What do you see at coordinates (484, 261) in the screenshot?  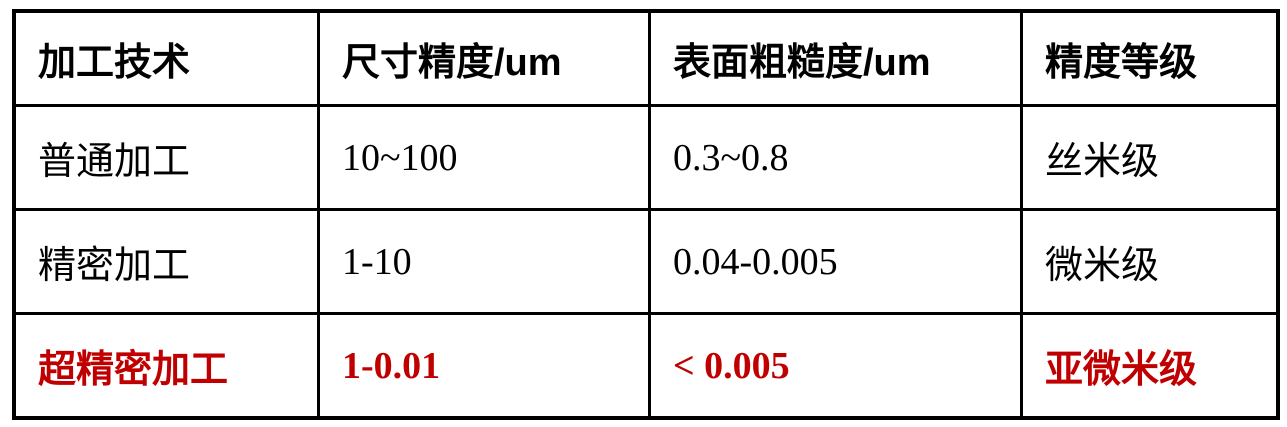 I see `cell-dimensional-accuracy: 1-10` at bounding box center [484, 261].